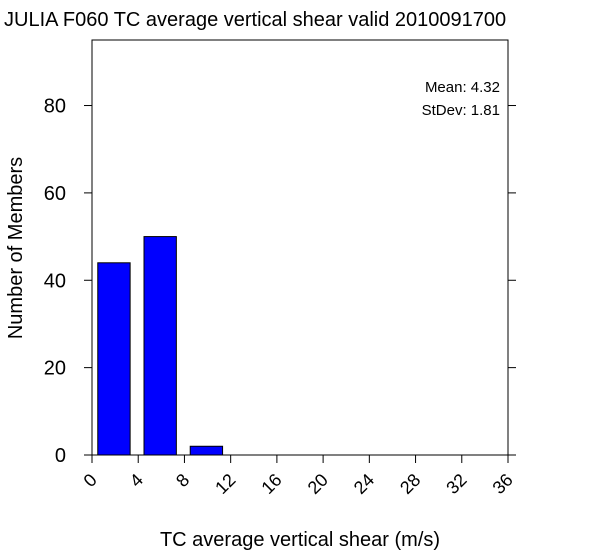 The image size is (600, 554). I want to click on x-axis: 0 4 8 12 16 20 24 28 32 36, so click(298, 476).